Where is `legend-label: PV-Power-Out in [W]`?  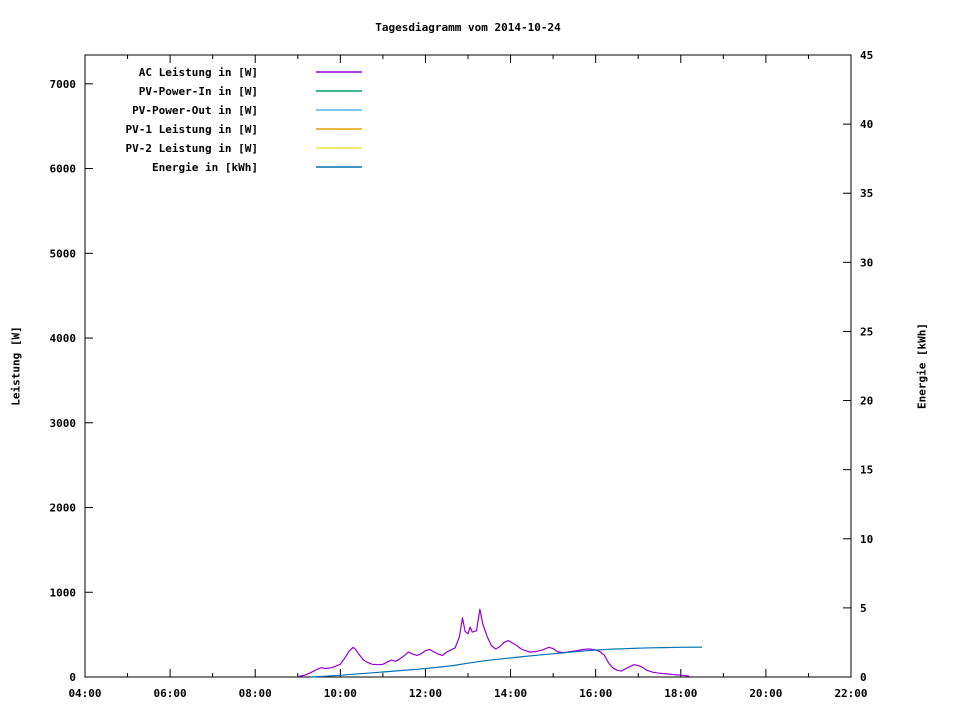 legend-label: PV-Power-Out in [W] is located at coordinates (195, 110).